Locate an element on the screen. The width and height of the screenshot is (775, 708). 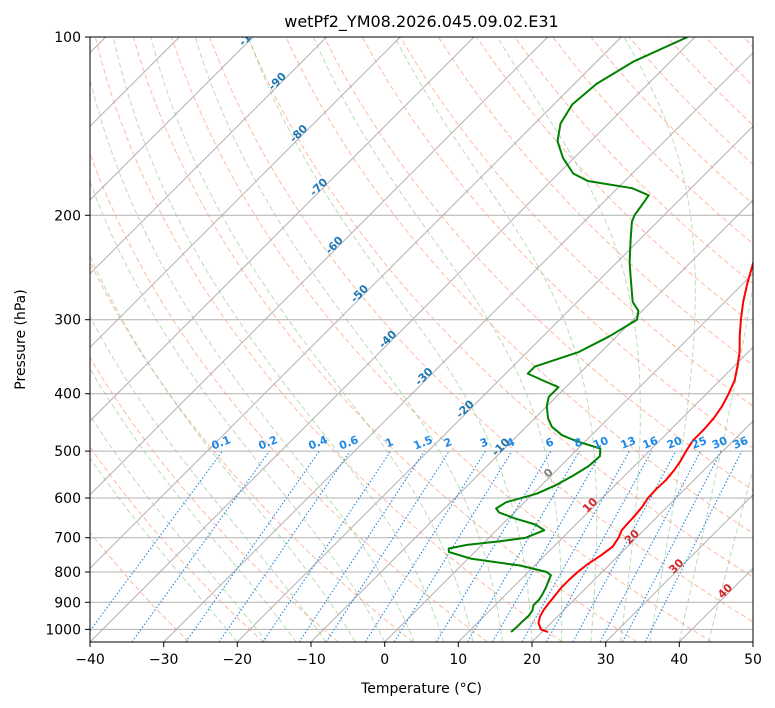
x-tick-label: −30 is located at coordinates (164, 660).